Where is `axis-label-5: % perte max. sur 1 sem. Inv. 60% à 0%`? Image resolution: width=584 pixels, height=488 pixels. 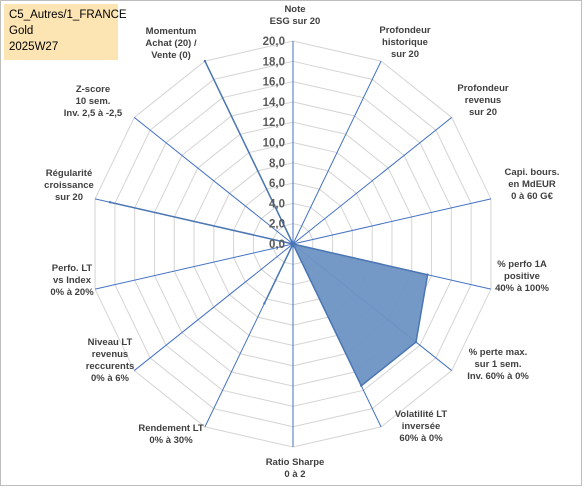 axis-label-5: % perte max. sur 1 sem. Inv. 60% à 0% is located at coordinates (498, 364).